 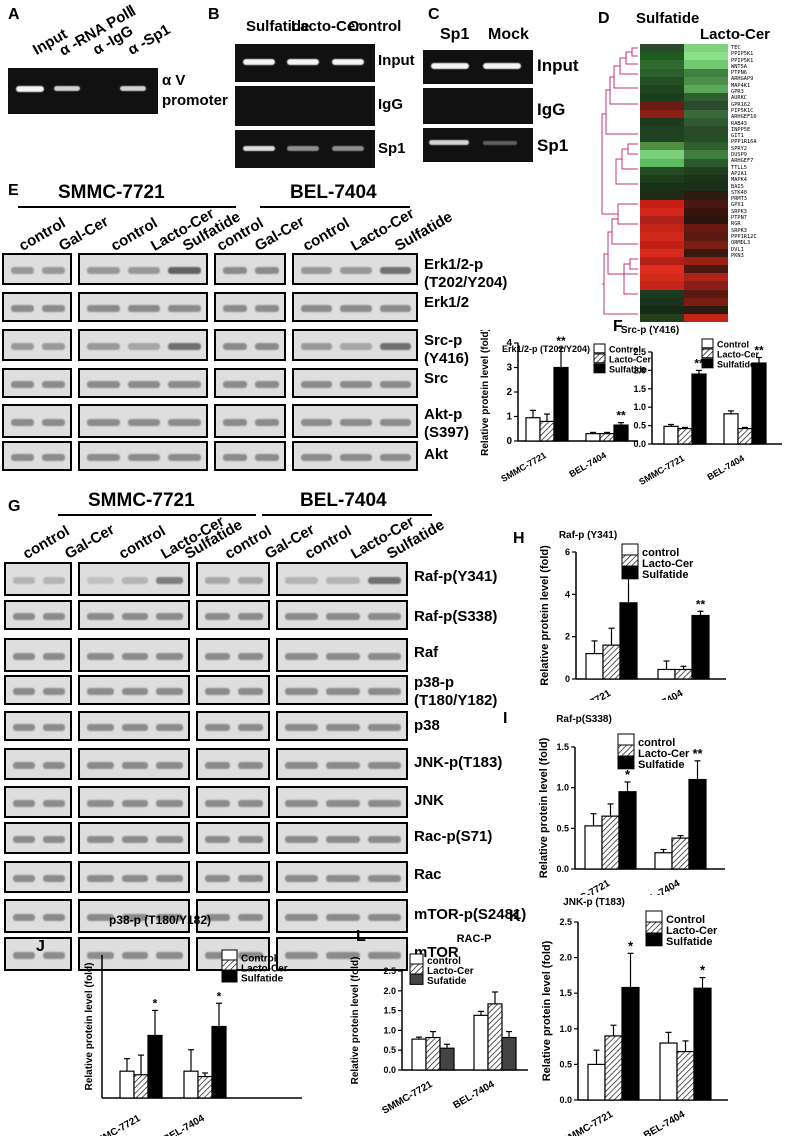 What do you see at coordinates (739, 180) in the screenshot?
I see `gene-label: MAPK4` at bounding box center [739, 180].